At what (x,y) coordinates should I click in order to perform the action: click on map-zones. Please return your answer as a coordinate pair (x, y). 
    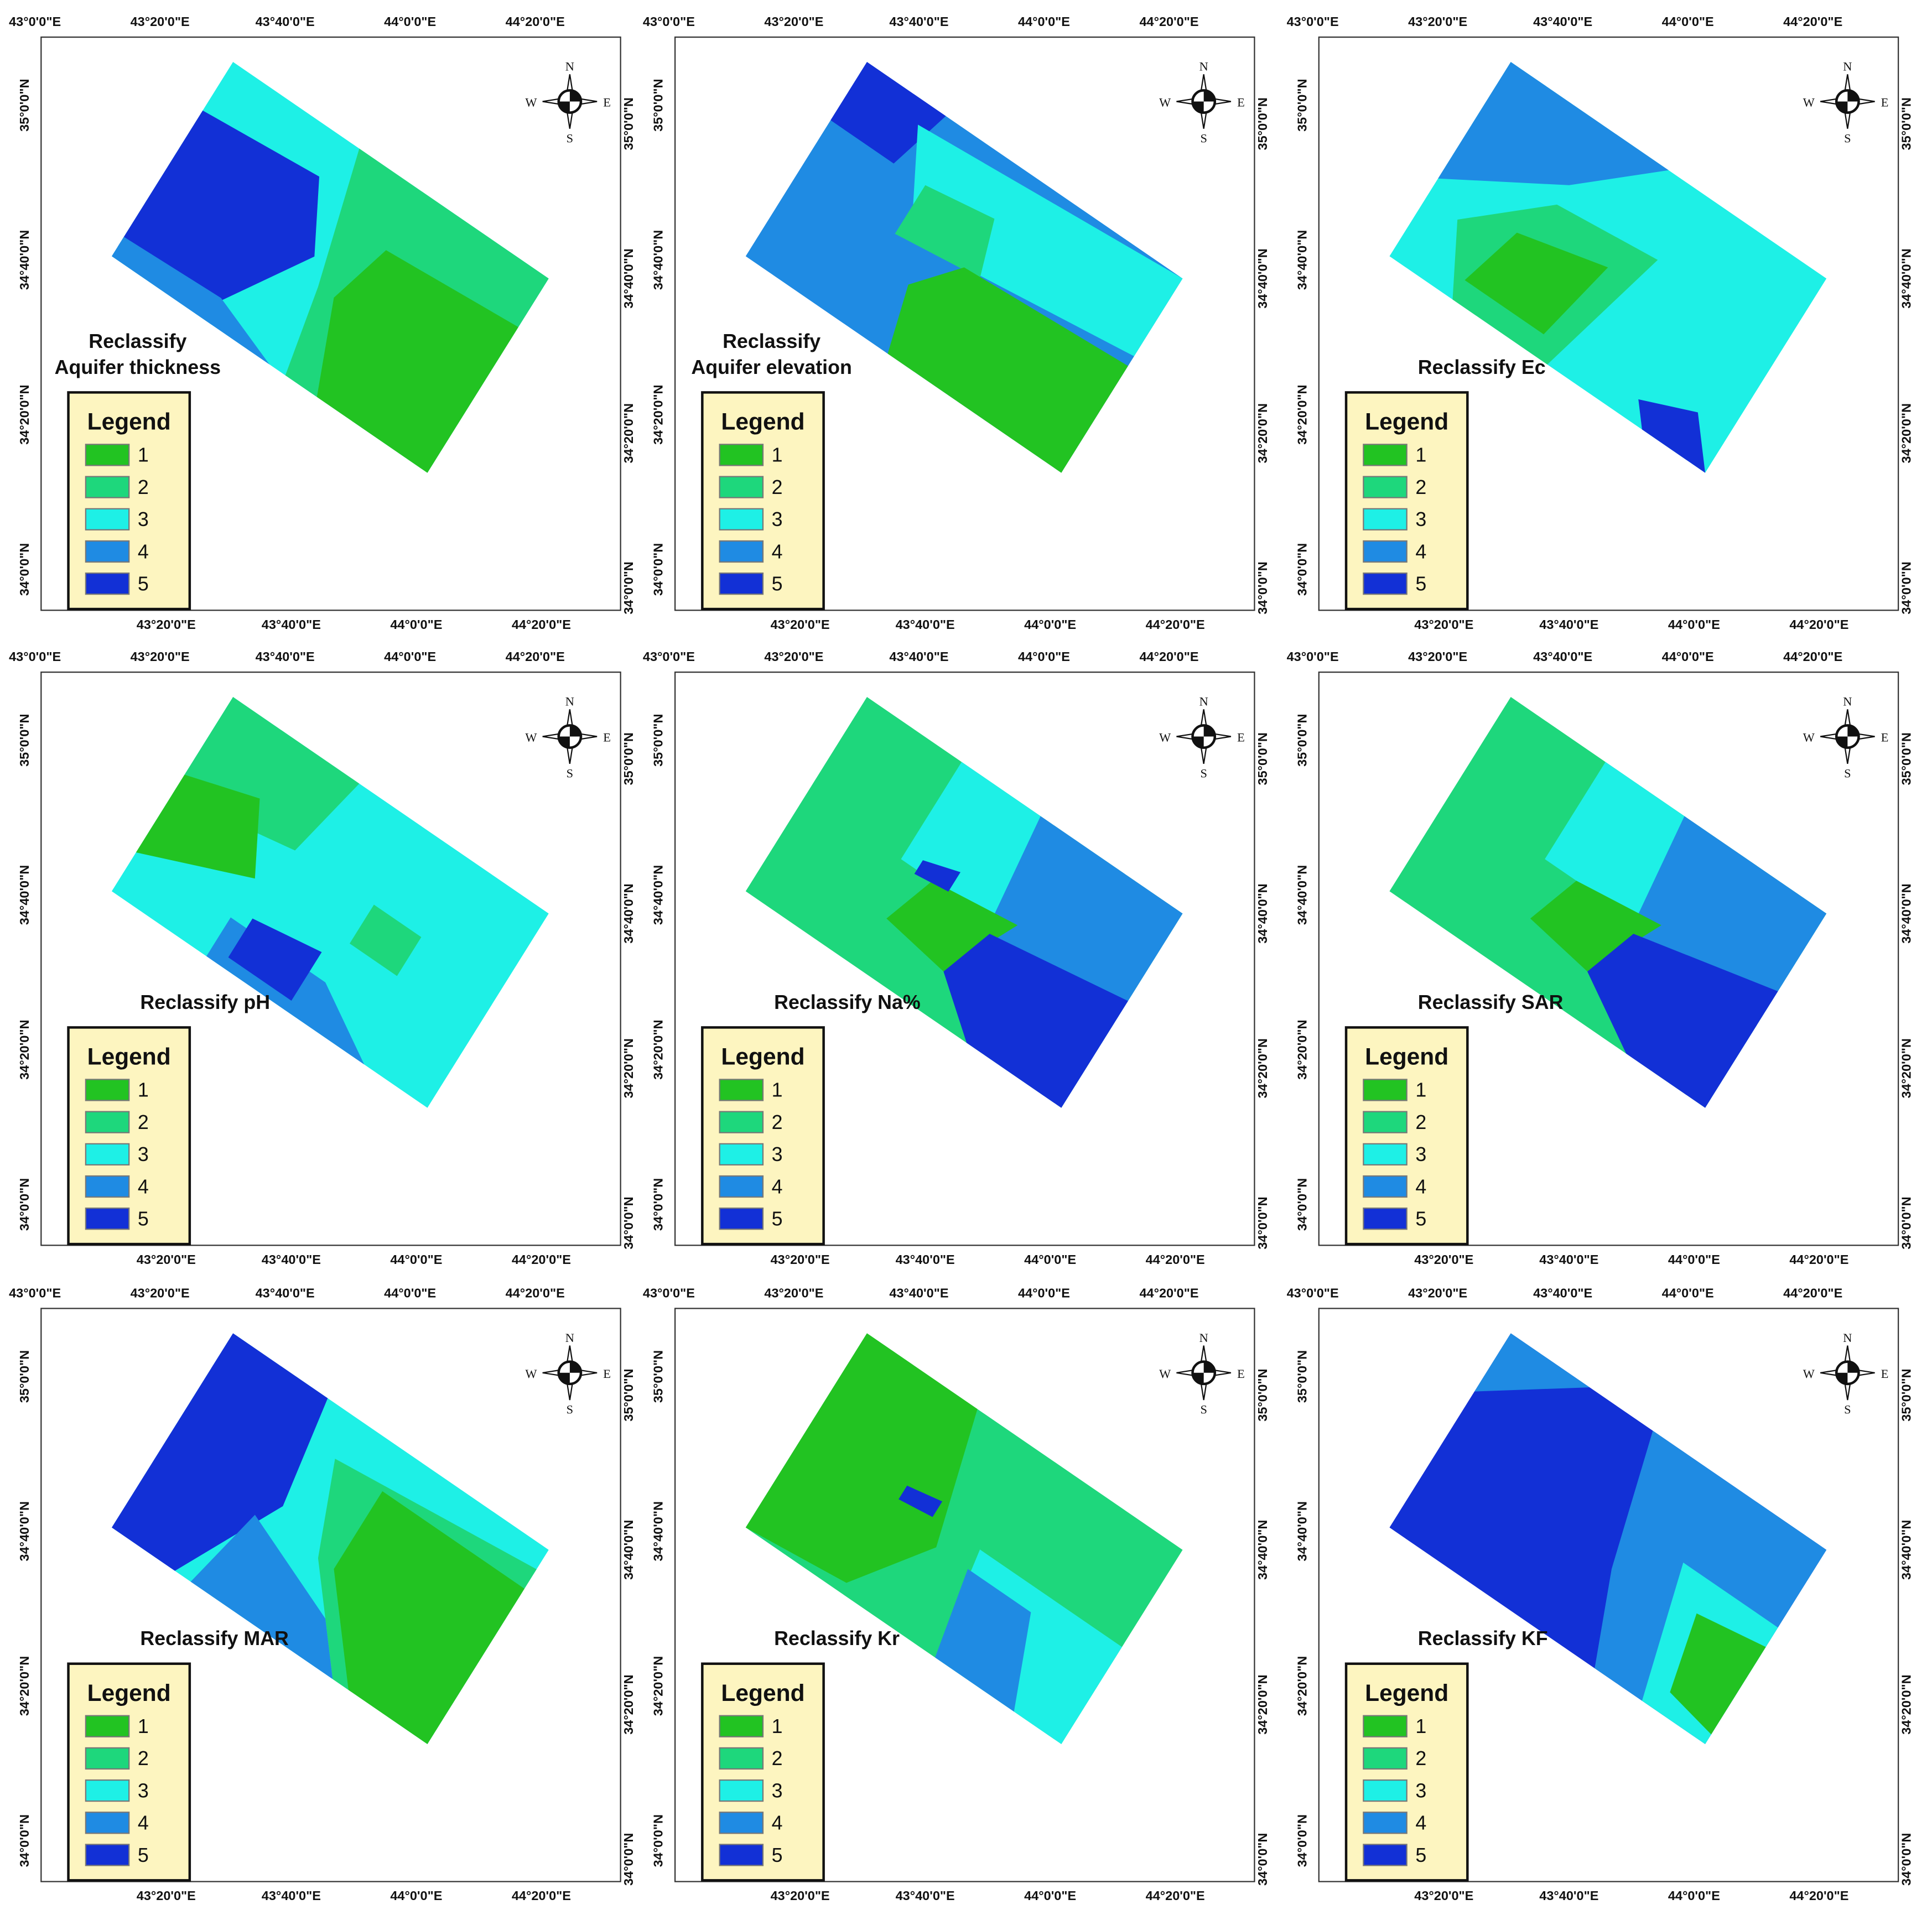
    Looking at the image, I should click on (330, 1539).